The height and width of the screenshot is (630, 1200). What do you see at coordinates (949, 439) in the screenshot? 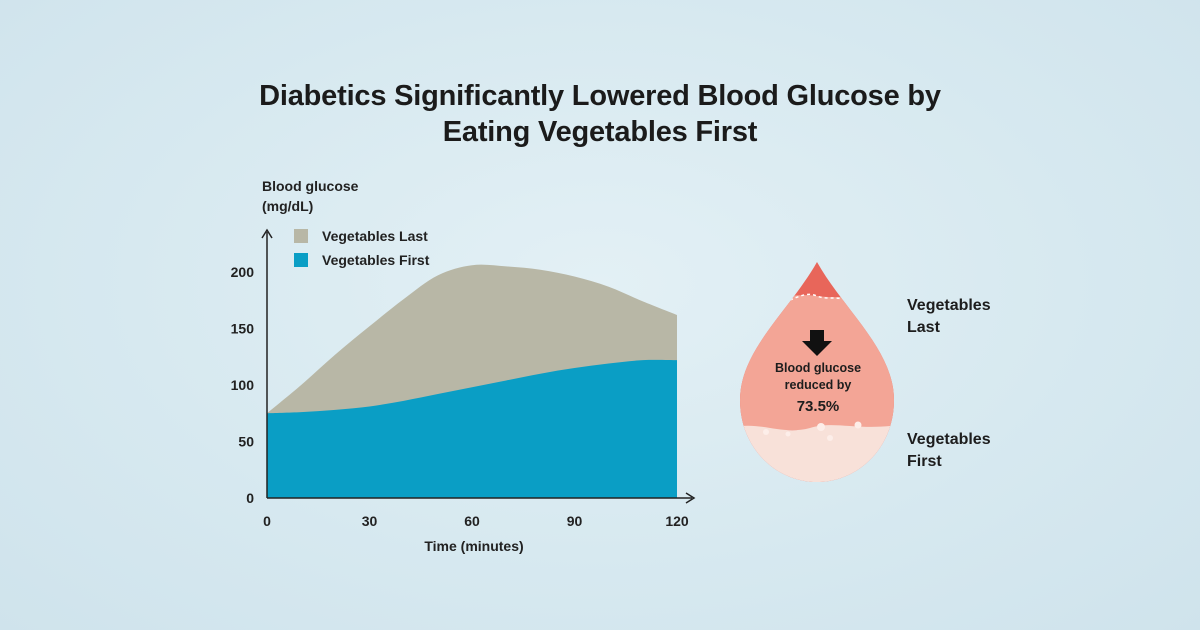
I see `drop-label-bottom-line1: Vegetables` at bounding box center [949, 439].